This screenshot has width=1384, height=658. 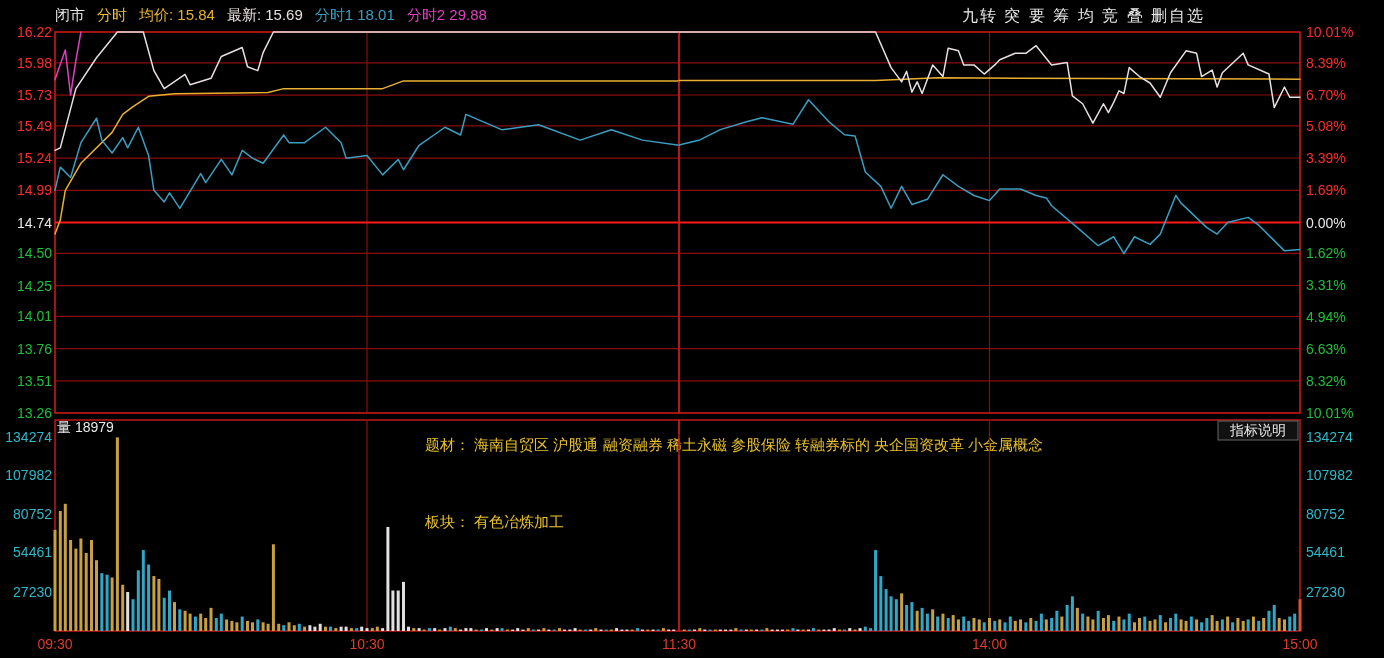 What do you see at coordinates (29, 474) in the screenshot?
I see `y-tick-label: 107982` at bounding box center [29, 474].